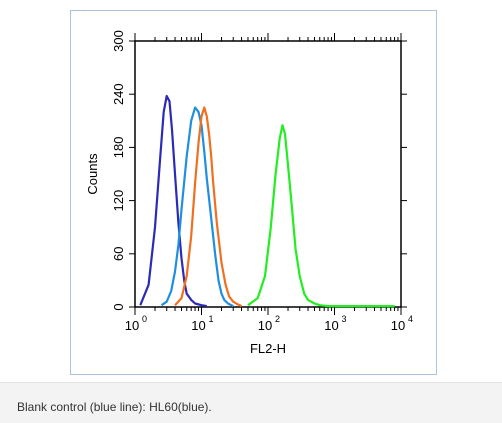  What do you see at coordinates (251, 402) in the screenshot?
I see `caption-bar: Blank control (blue line): HL60(blue).` at bounding box center [251, 402].